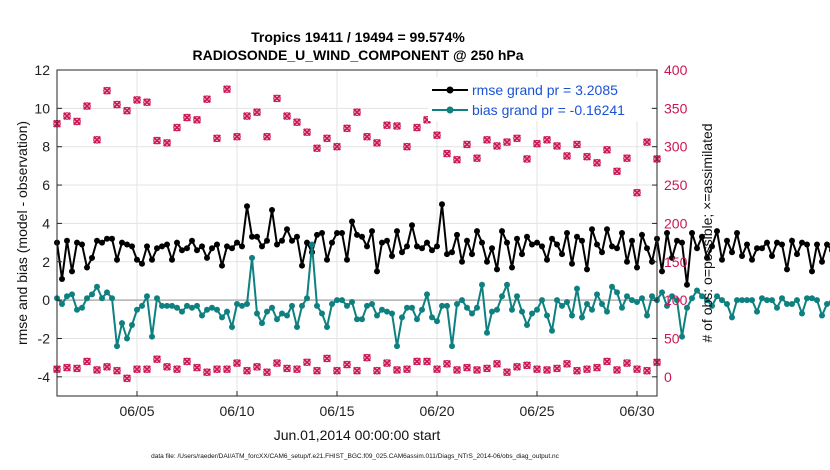  I want to click on y-right-tick-label: 100, so click(676, 300).